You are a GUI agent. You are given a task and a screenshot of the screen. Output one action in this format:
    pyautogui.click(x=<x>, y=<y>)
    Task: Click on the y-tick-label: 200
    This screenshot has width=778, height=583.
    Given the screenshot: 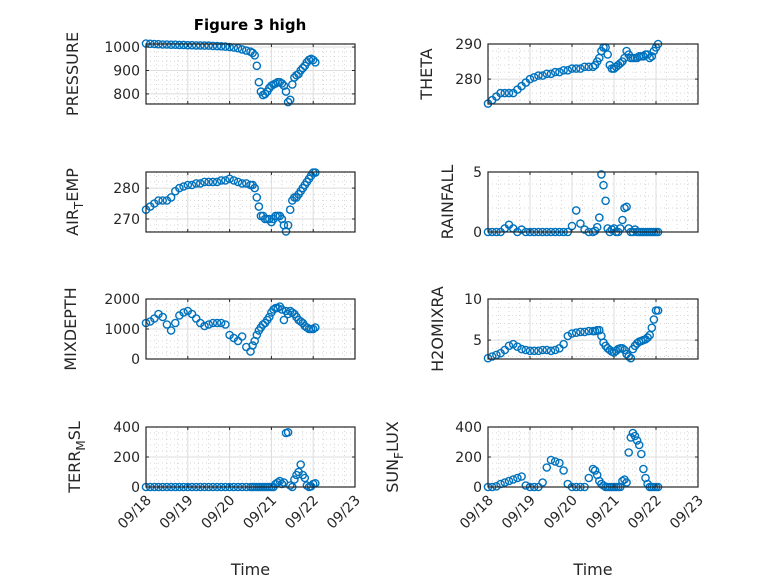 What is the action you would take?
    pyautogui.click(x=468, y=458)
    